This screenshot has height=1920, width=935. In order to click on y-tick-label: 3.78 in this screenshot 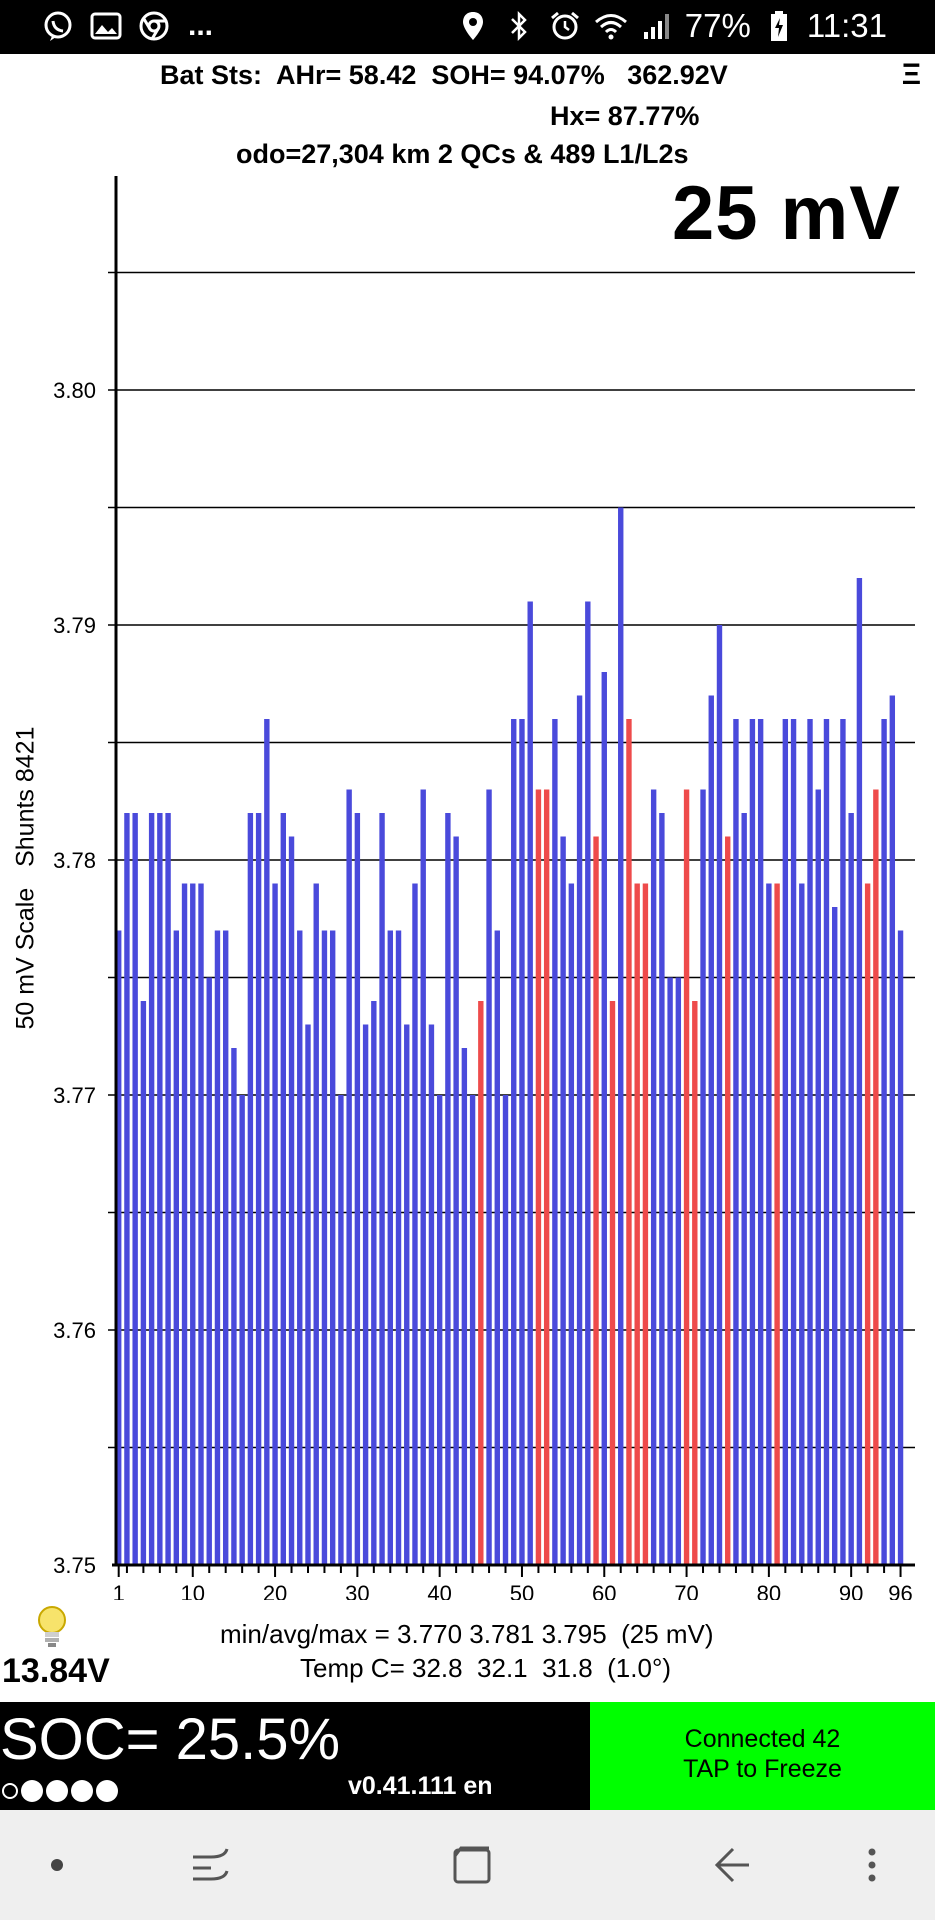, I will do `click(74, 860)`.